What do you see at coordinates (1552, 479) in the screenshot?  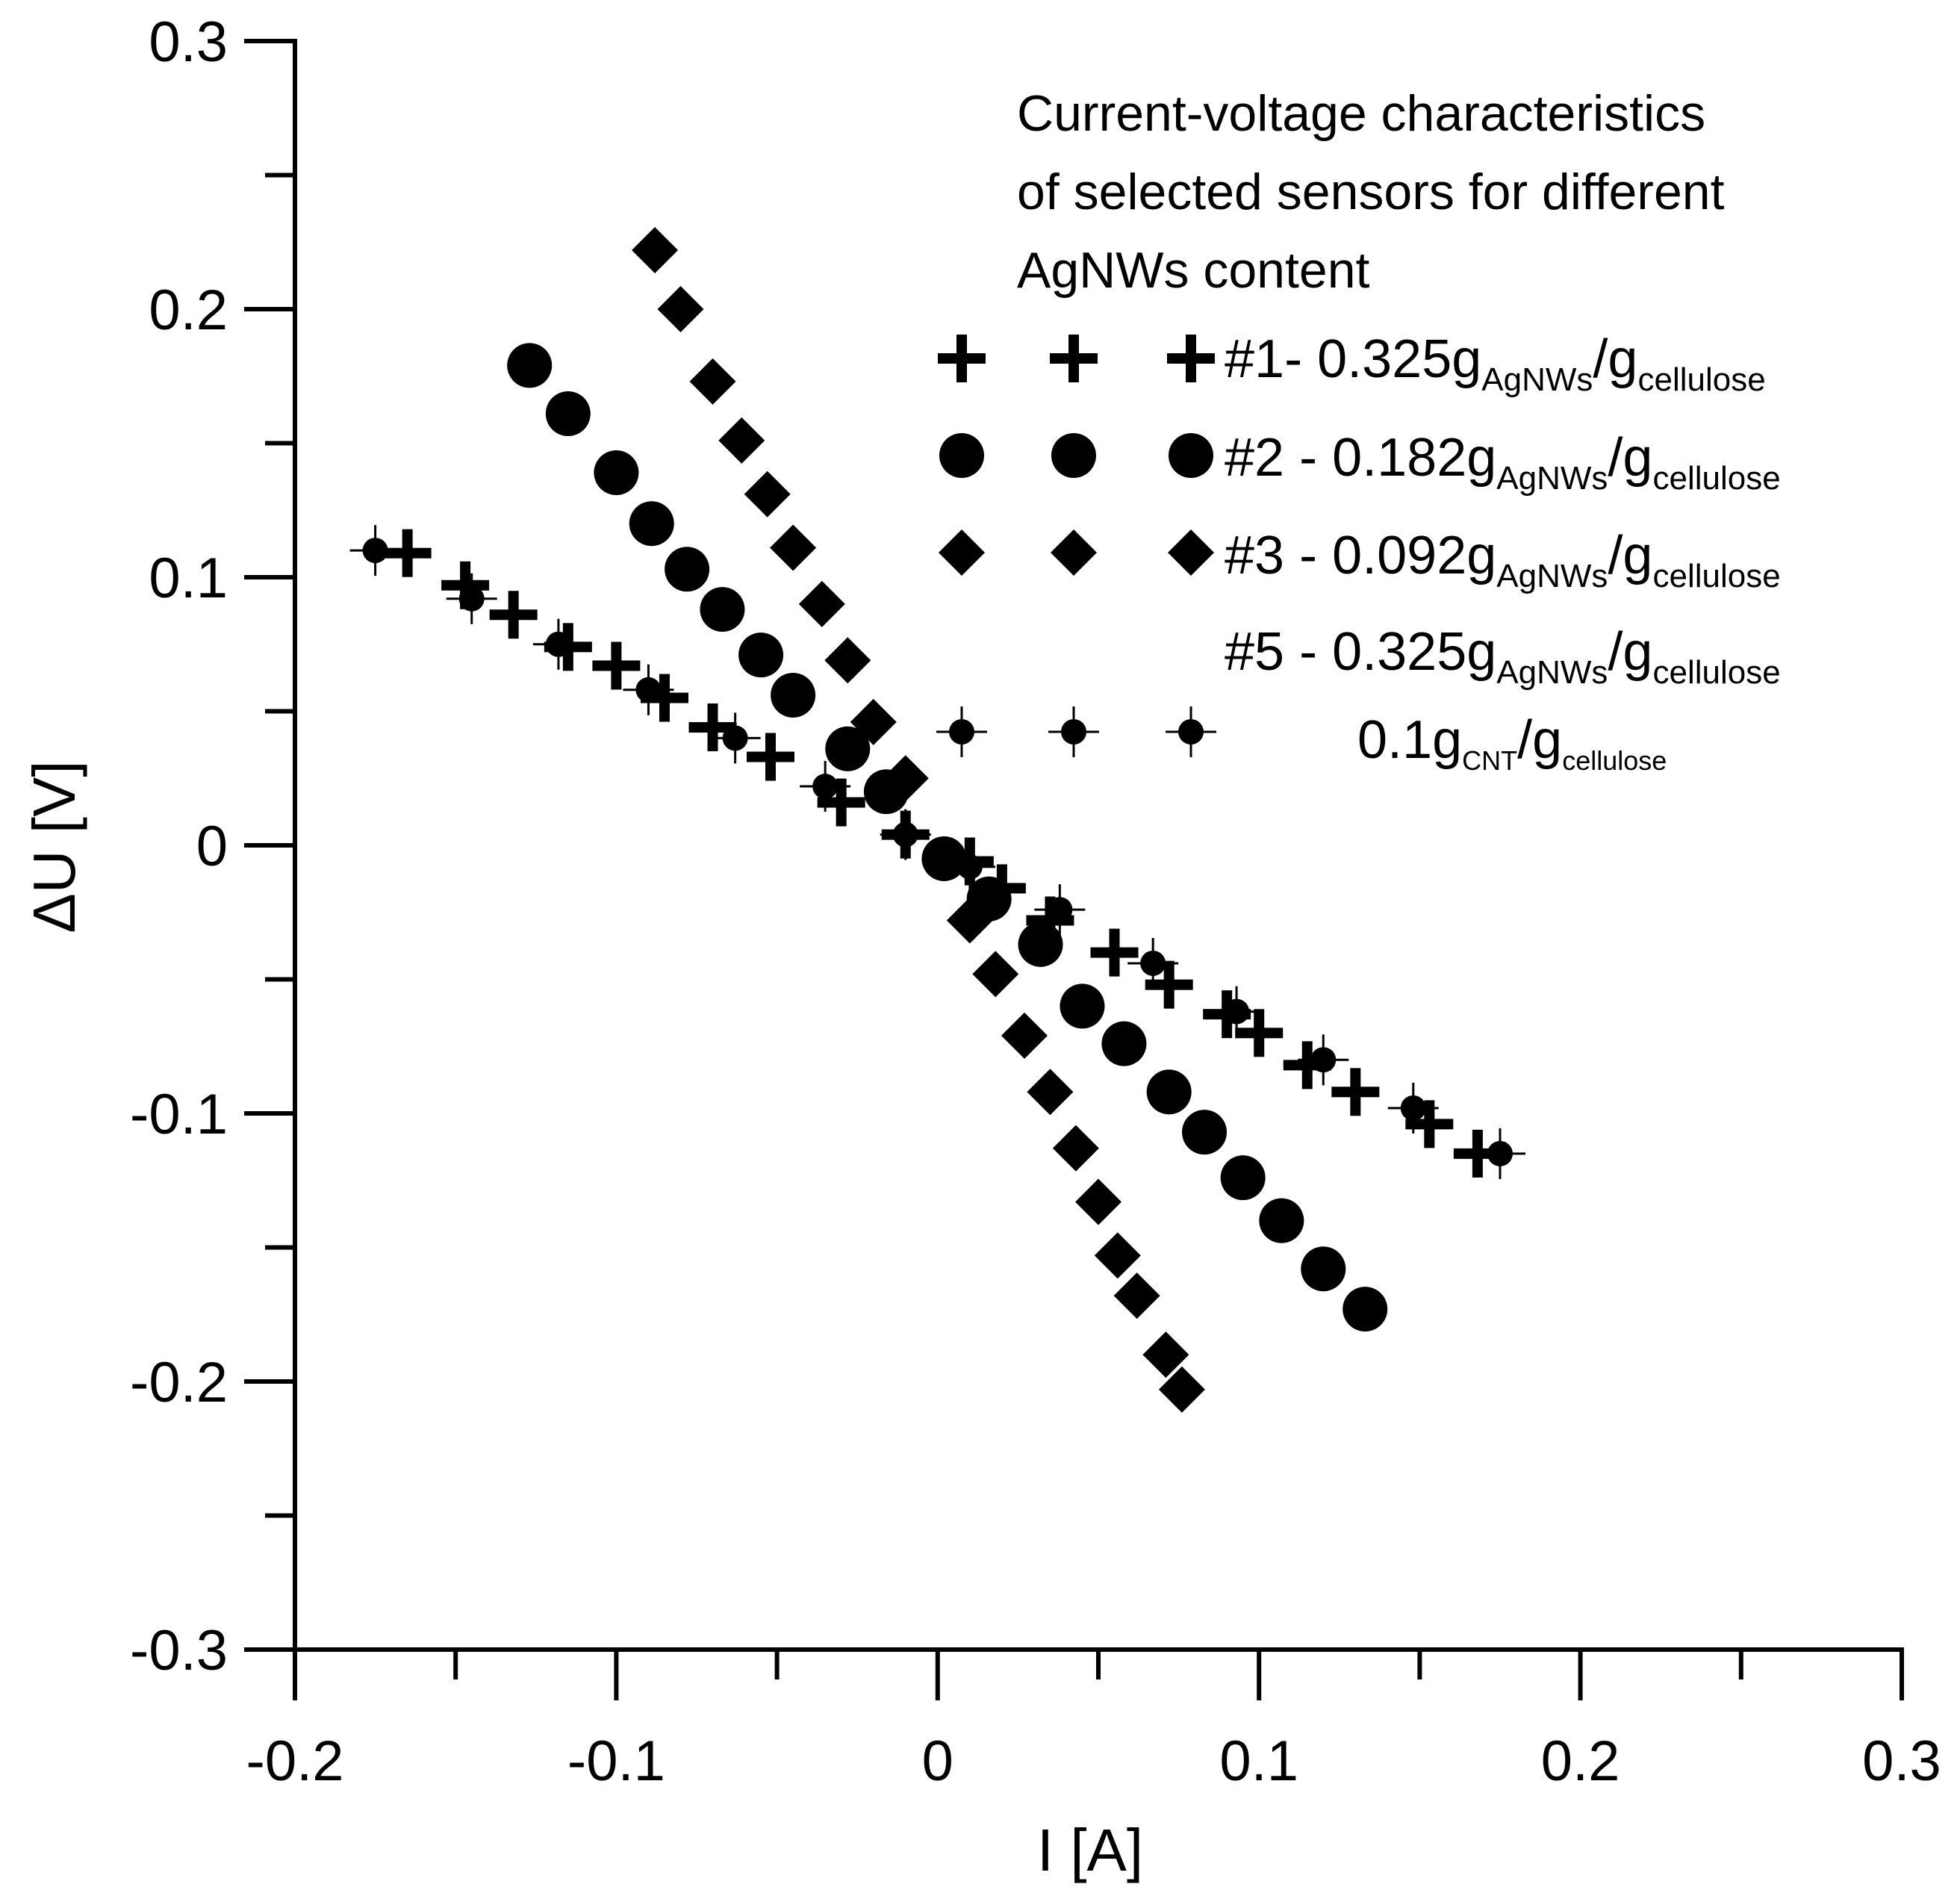 I see `legend-s2-sub1: AgNWs` at bounding box center [1552, 479].